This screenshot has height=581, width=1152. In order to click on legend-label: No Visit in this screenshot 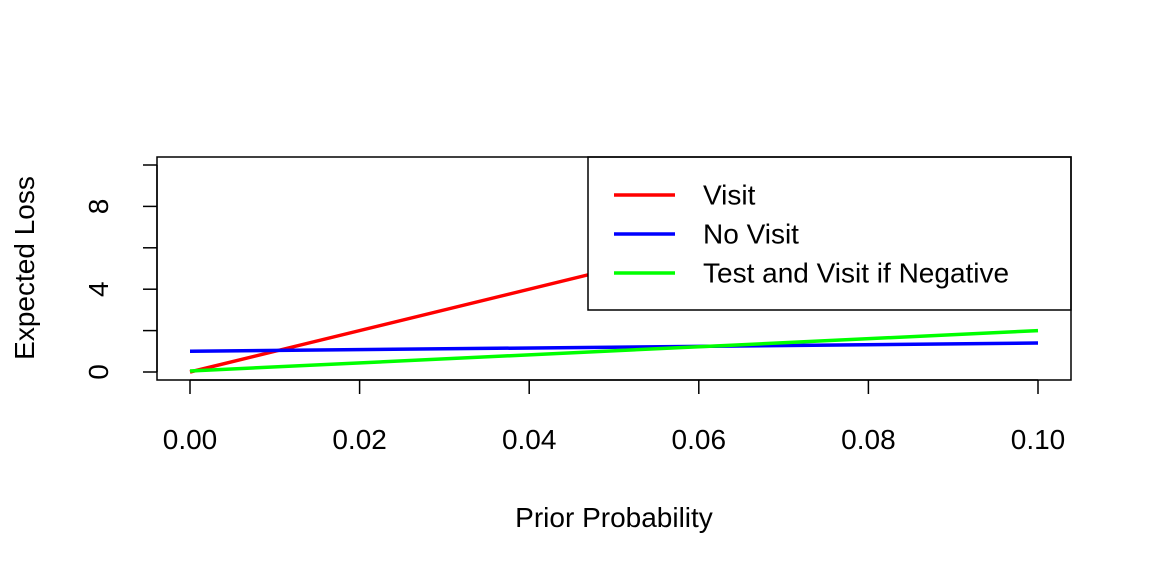, I will do `click(751, 234)`.